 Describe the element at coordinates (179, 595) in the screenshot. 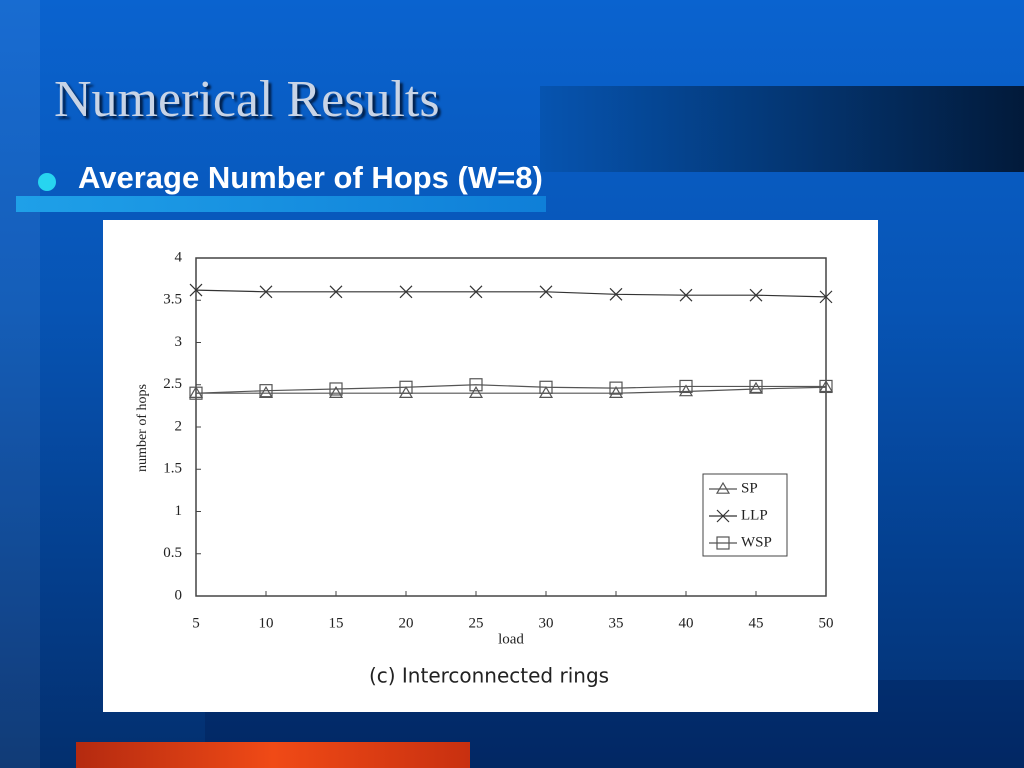

I see `y-tick-label: 0` at that location.